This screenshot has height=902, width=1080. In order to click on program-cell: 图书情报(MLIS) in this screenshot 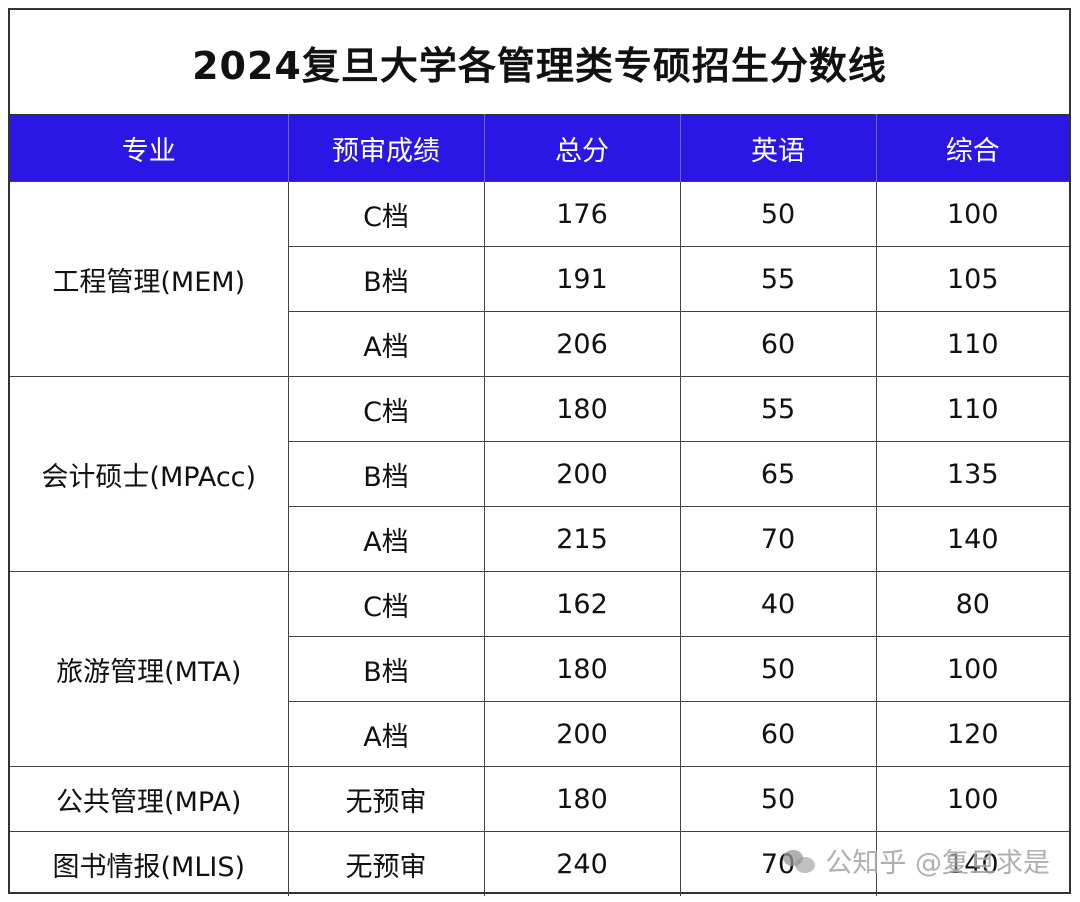, I will do `click(149, 863)`.